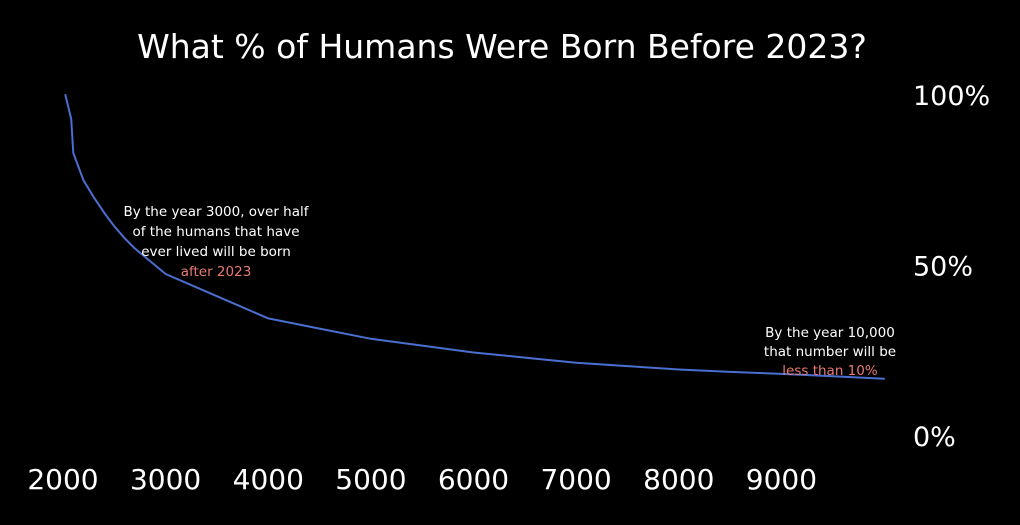 Image resolution: width=1020 pixels, height=525 pixels. Describe the element at coordinates (943, 267) in the screenshot. I see `y-tick-label: 50%` at that location.